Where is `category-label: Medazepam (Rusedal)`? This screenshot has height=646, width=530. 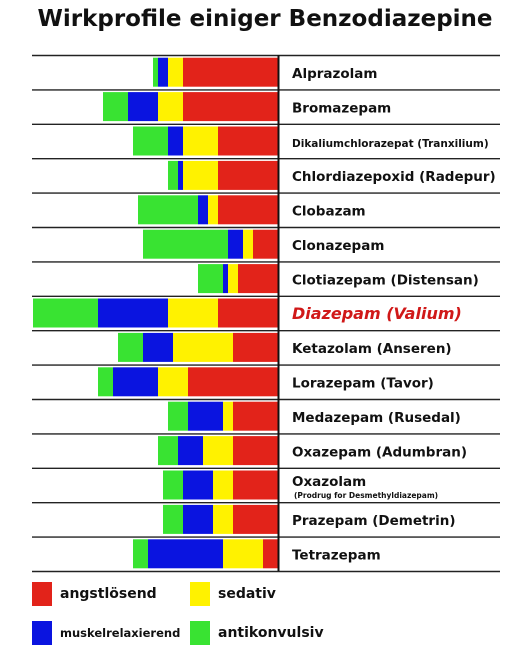
category-label: Medazepam (Rusedal) is located at coordinates (376, 418).